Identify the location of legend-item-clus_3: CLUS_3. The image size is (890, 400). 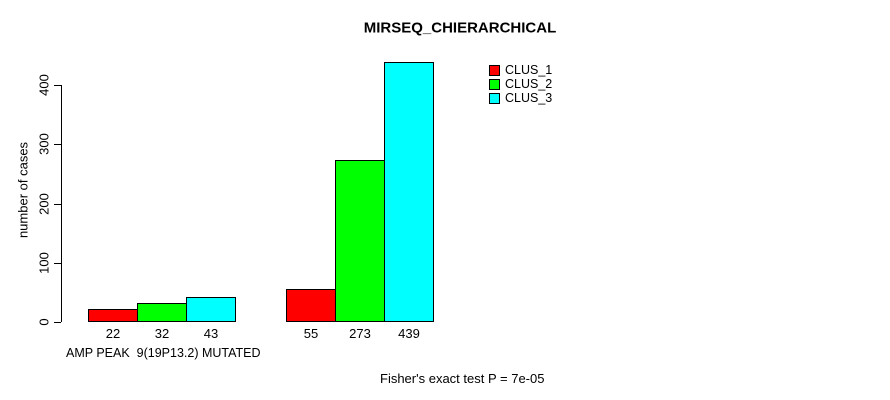
(520, 98).